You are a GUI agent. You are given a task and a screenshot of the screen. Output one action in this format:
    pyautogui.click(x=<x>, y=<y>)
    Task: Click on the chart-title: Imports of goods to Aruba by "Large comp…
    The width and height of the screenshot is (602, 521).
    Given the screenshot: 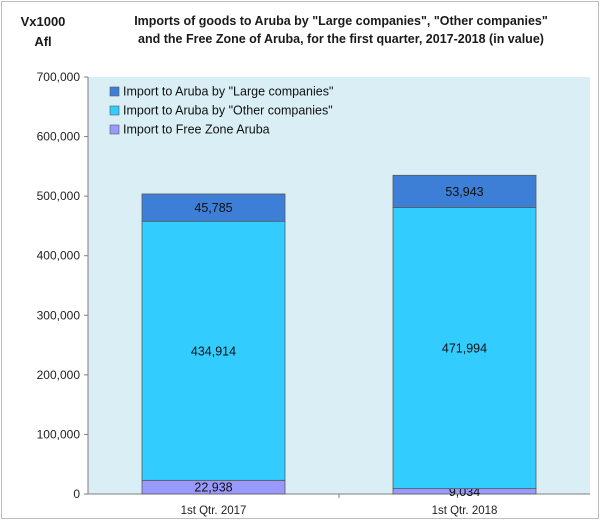 What is the action you would take?
    pyautogui.click(x=341, y=30)
    